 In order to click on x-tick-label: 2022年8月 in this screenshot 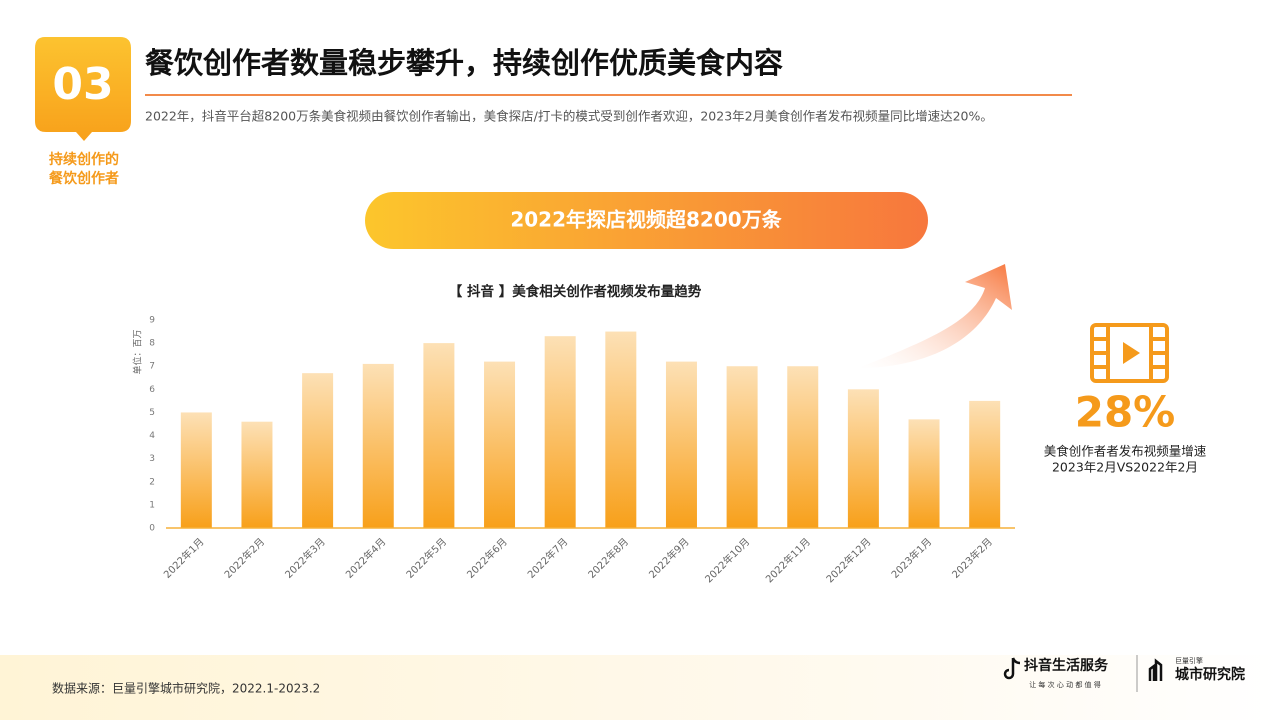, I will do `click(608, 558)`.